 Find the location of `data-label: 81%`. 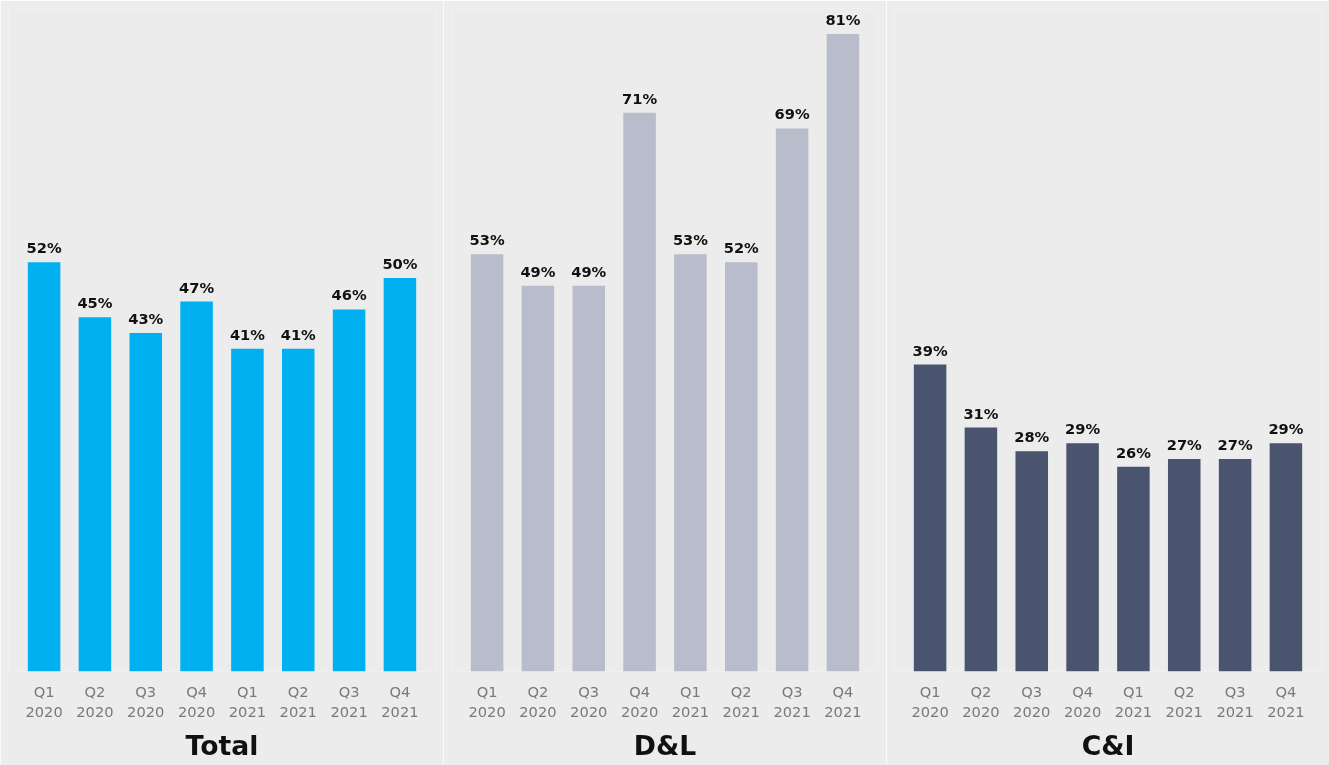

data-label: 81% is located at coordinates (843, 19).